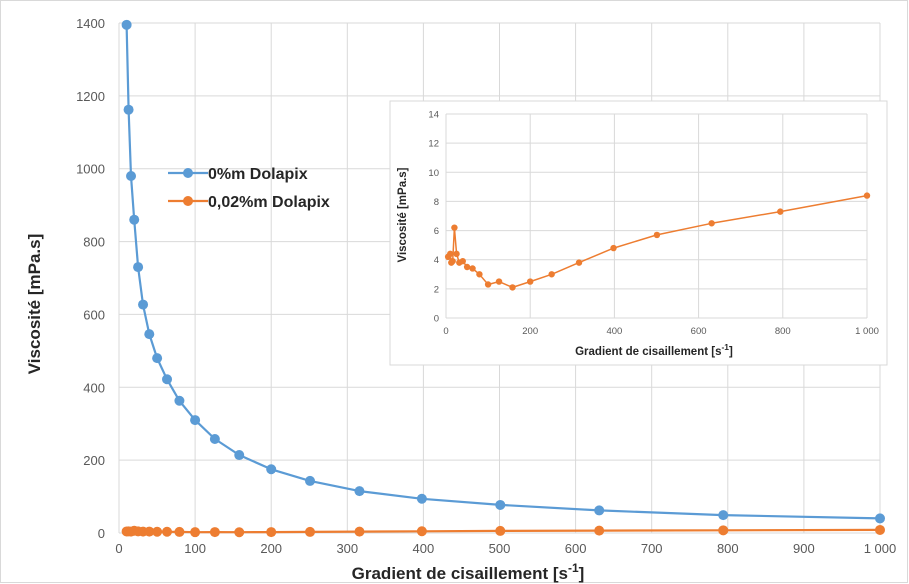 The height and width of the screenshot is (584, 909). Describe the element at coordinates (468, 572) in the screenshot. I see `main-x-axis-title: Gradient de cisaillement [s-1]` at that location.